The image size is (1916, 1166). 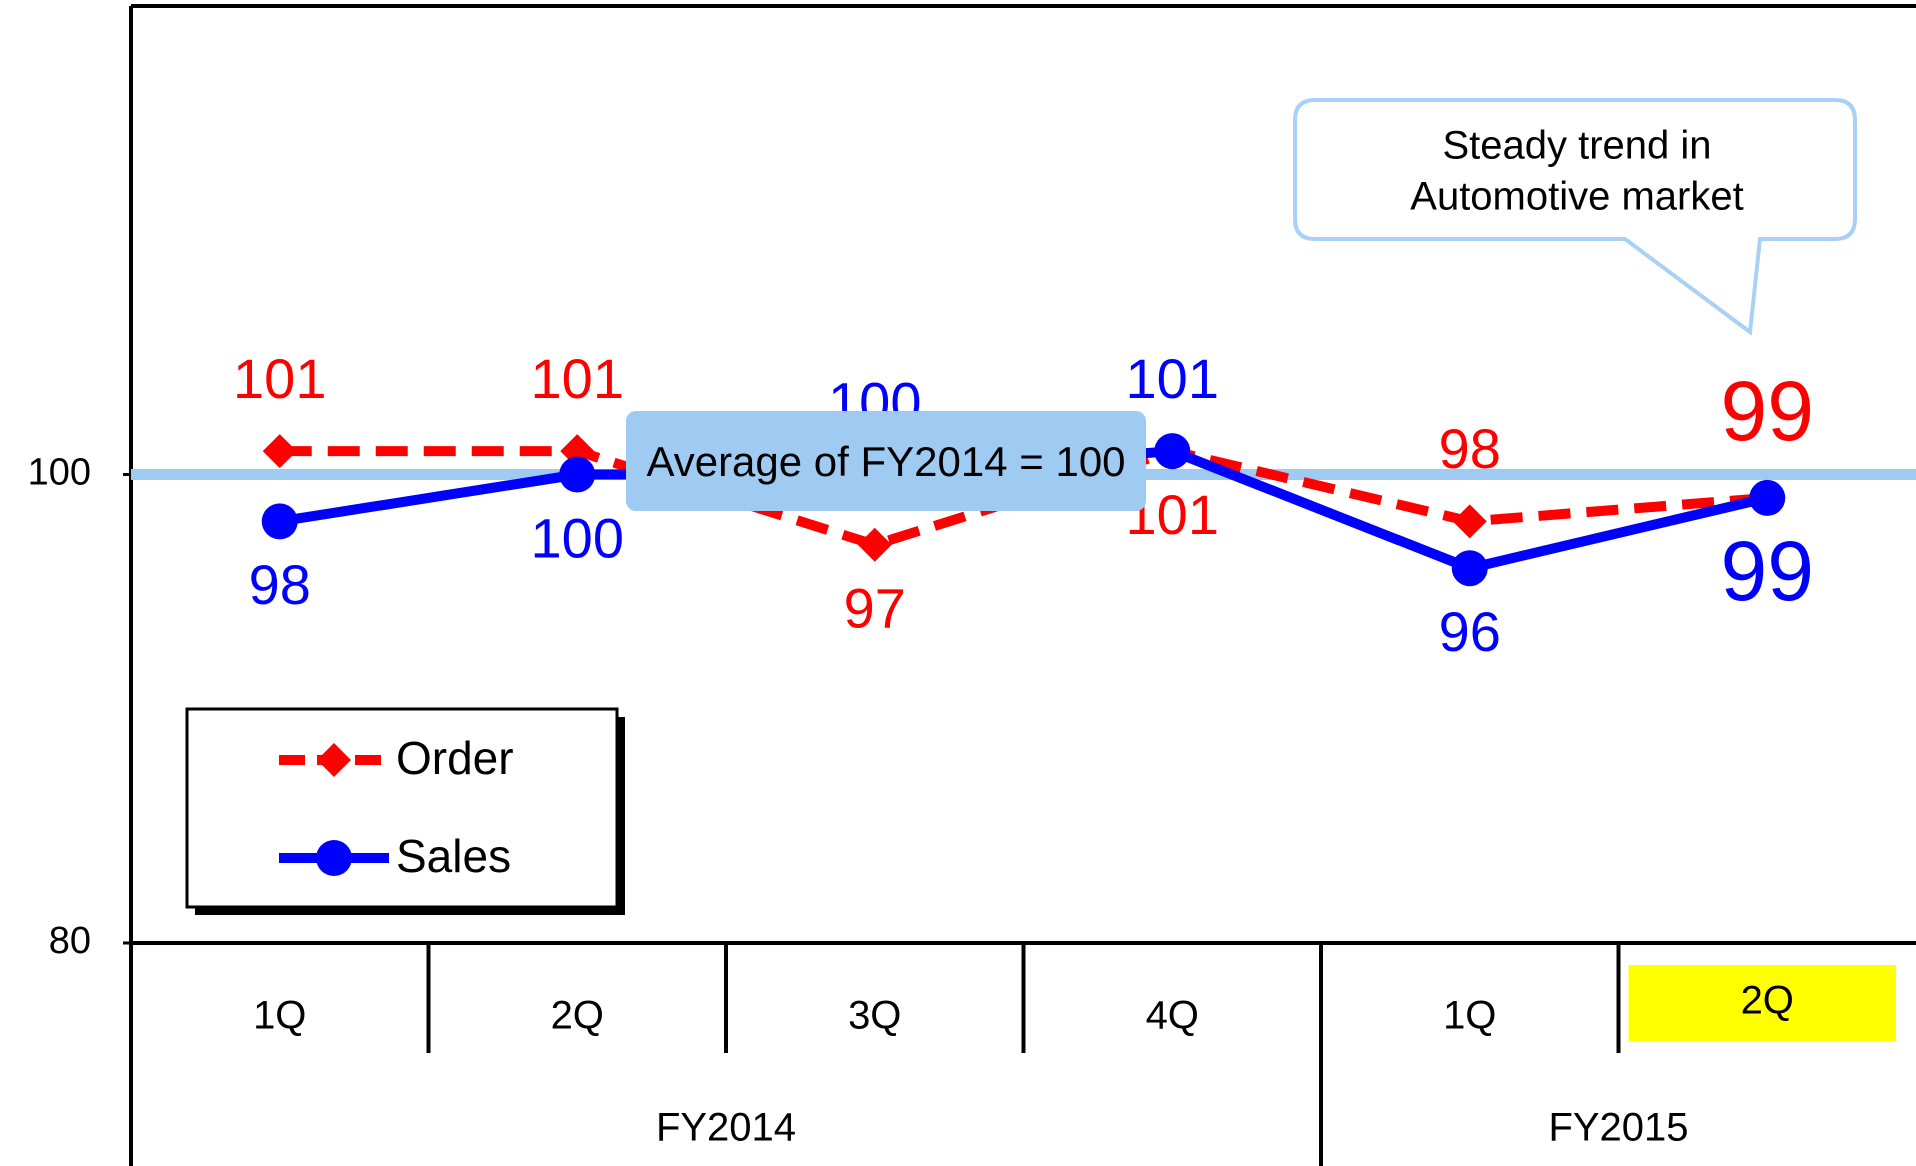 What do you see at coordinates (875, 608) in the screenshot?
I see `data-label: 97` at bounding box center [875, 608].